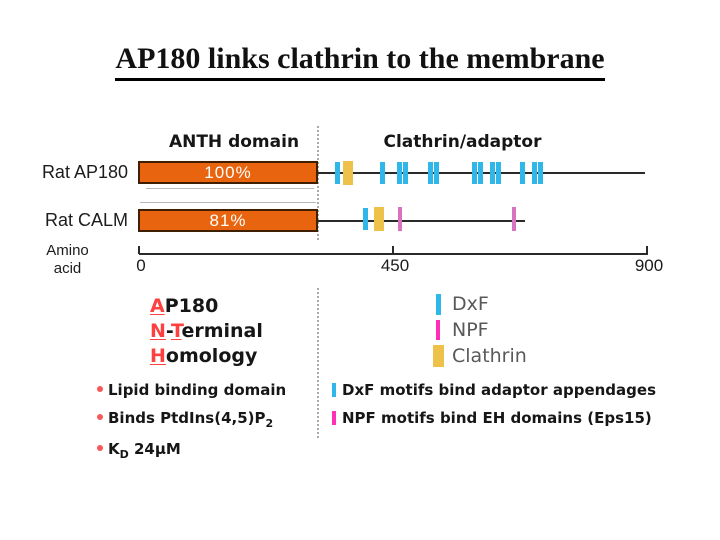  Describe the element at coordinates (67, 268) in the screenshot. I see `axis-label-line2: acid` at that location.